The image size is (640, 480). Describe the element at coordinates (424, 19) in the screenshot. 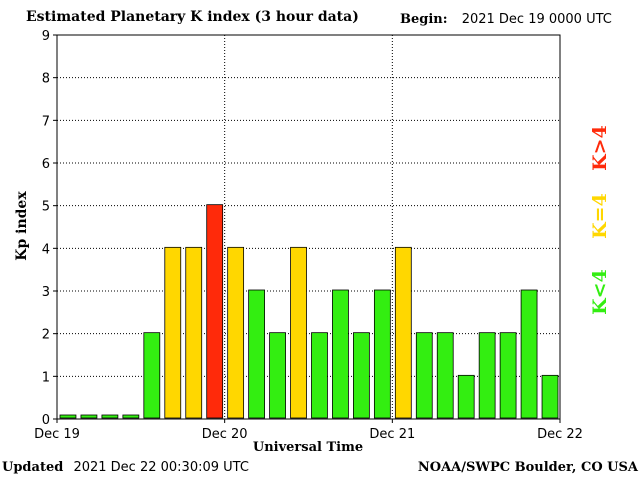

I see `begin-label: Begin:` at that location.